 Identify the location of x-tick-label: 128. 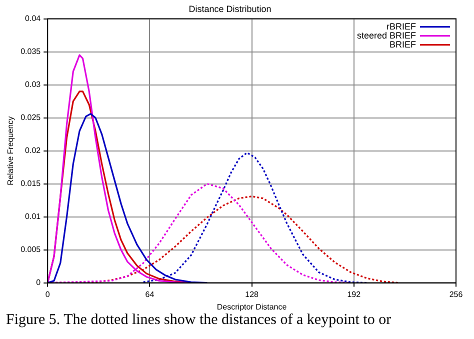
(252, 294).